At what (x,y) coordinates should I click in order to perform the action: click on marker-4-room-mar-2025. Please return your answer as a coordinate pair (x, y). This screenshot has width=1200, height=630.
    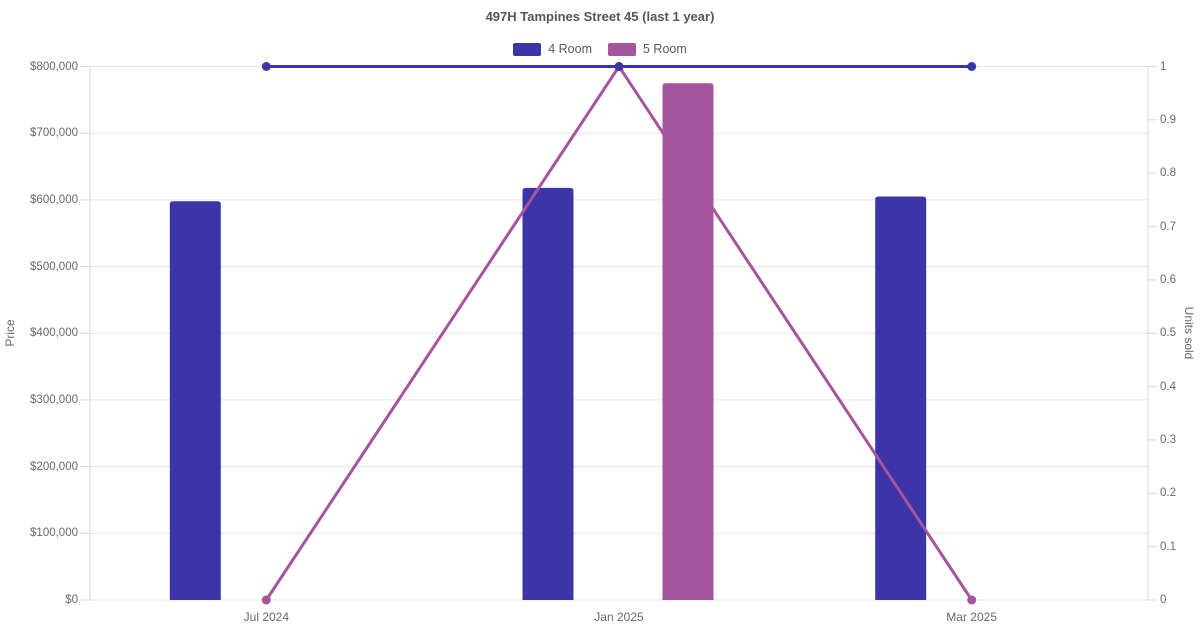
    Looking at the image, I should click on (972, 66).